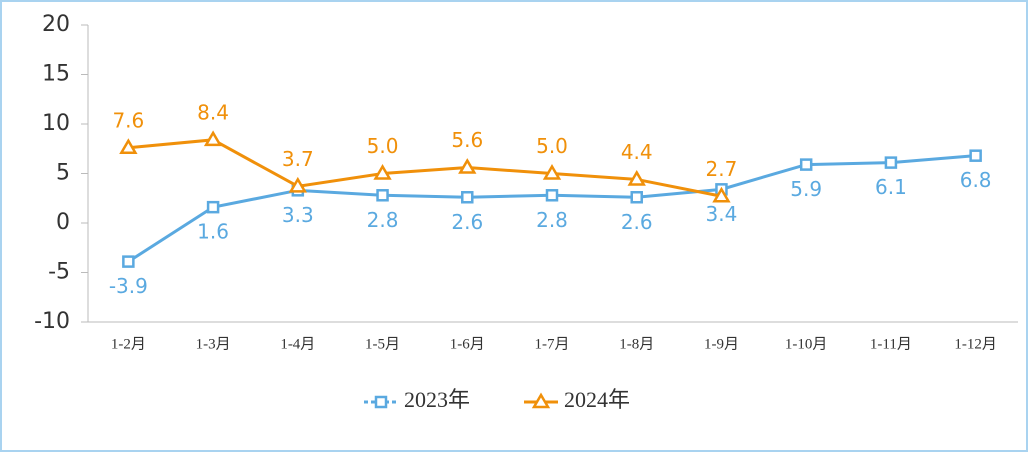 The image size is (1028, 452). I want to click on data-label: 5.9, so click(806, 189).